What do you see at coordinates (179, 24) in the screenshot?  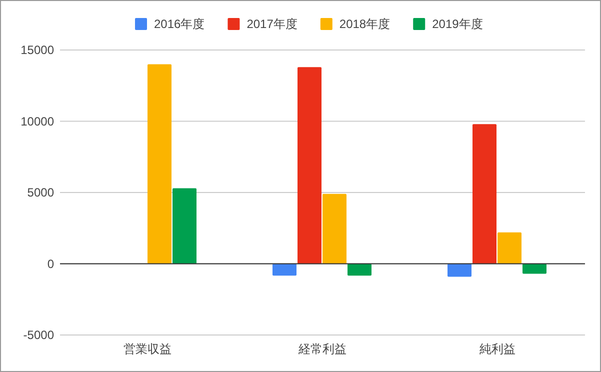 I see `legend-label: 2016年度` at bounding box center [179, 24].